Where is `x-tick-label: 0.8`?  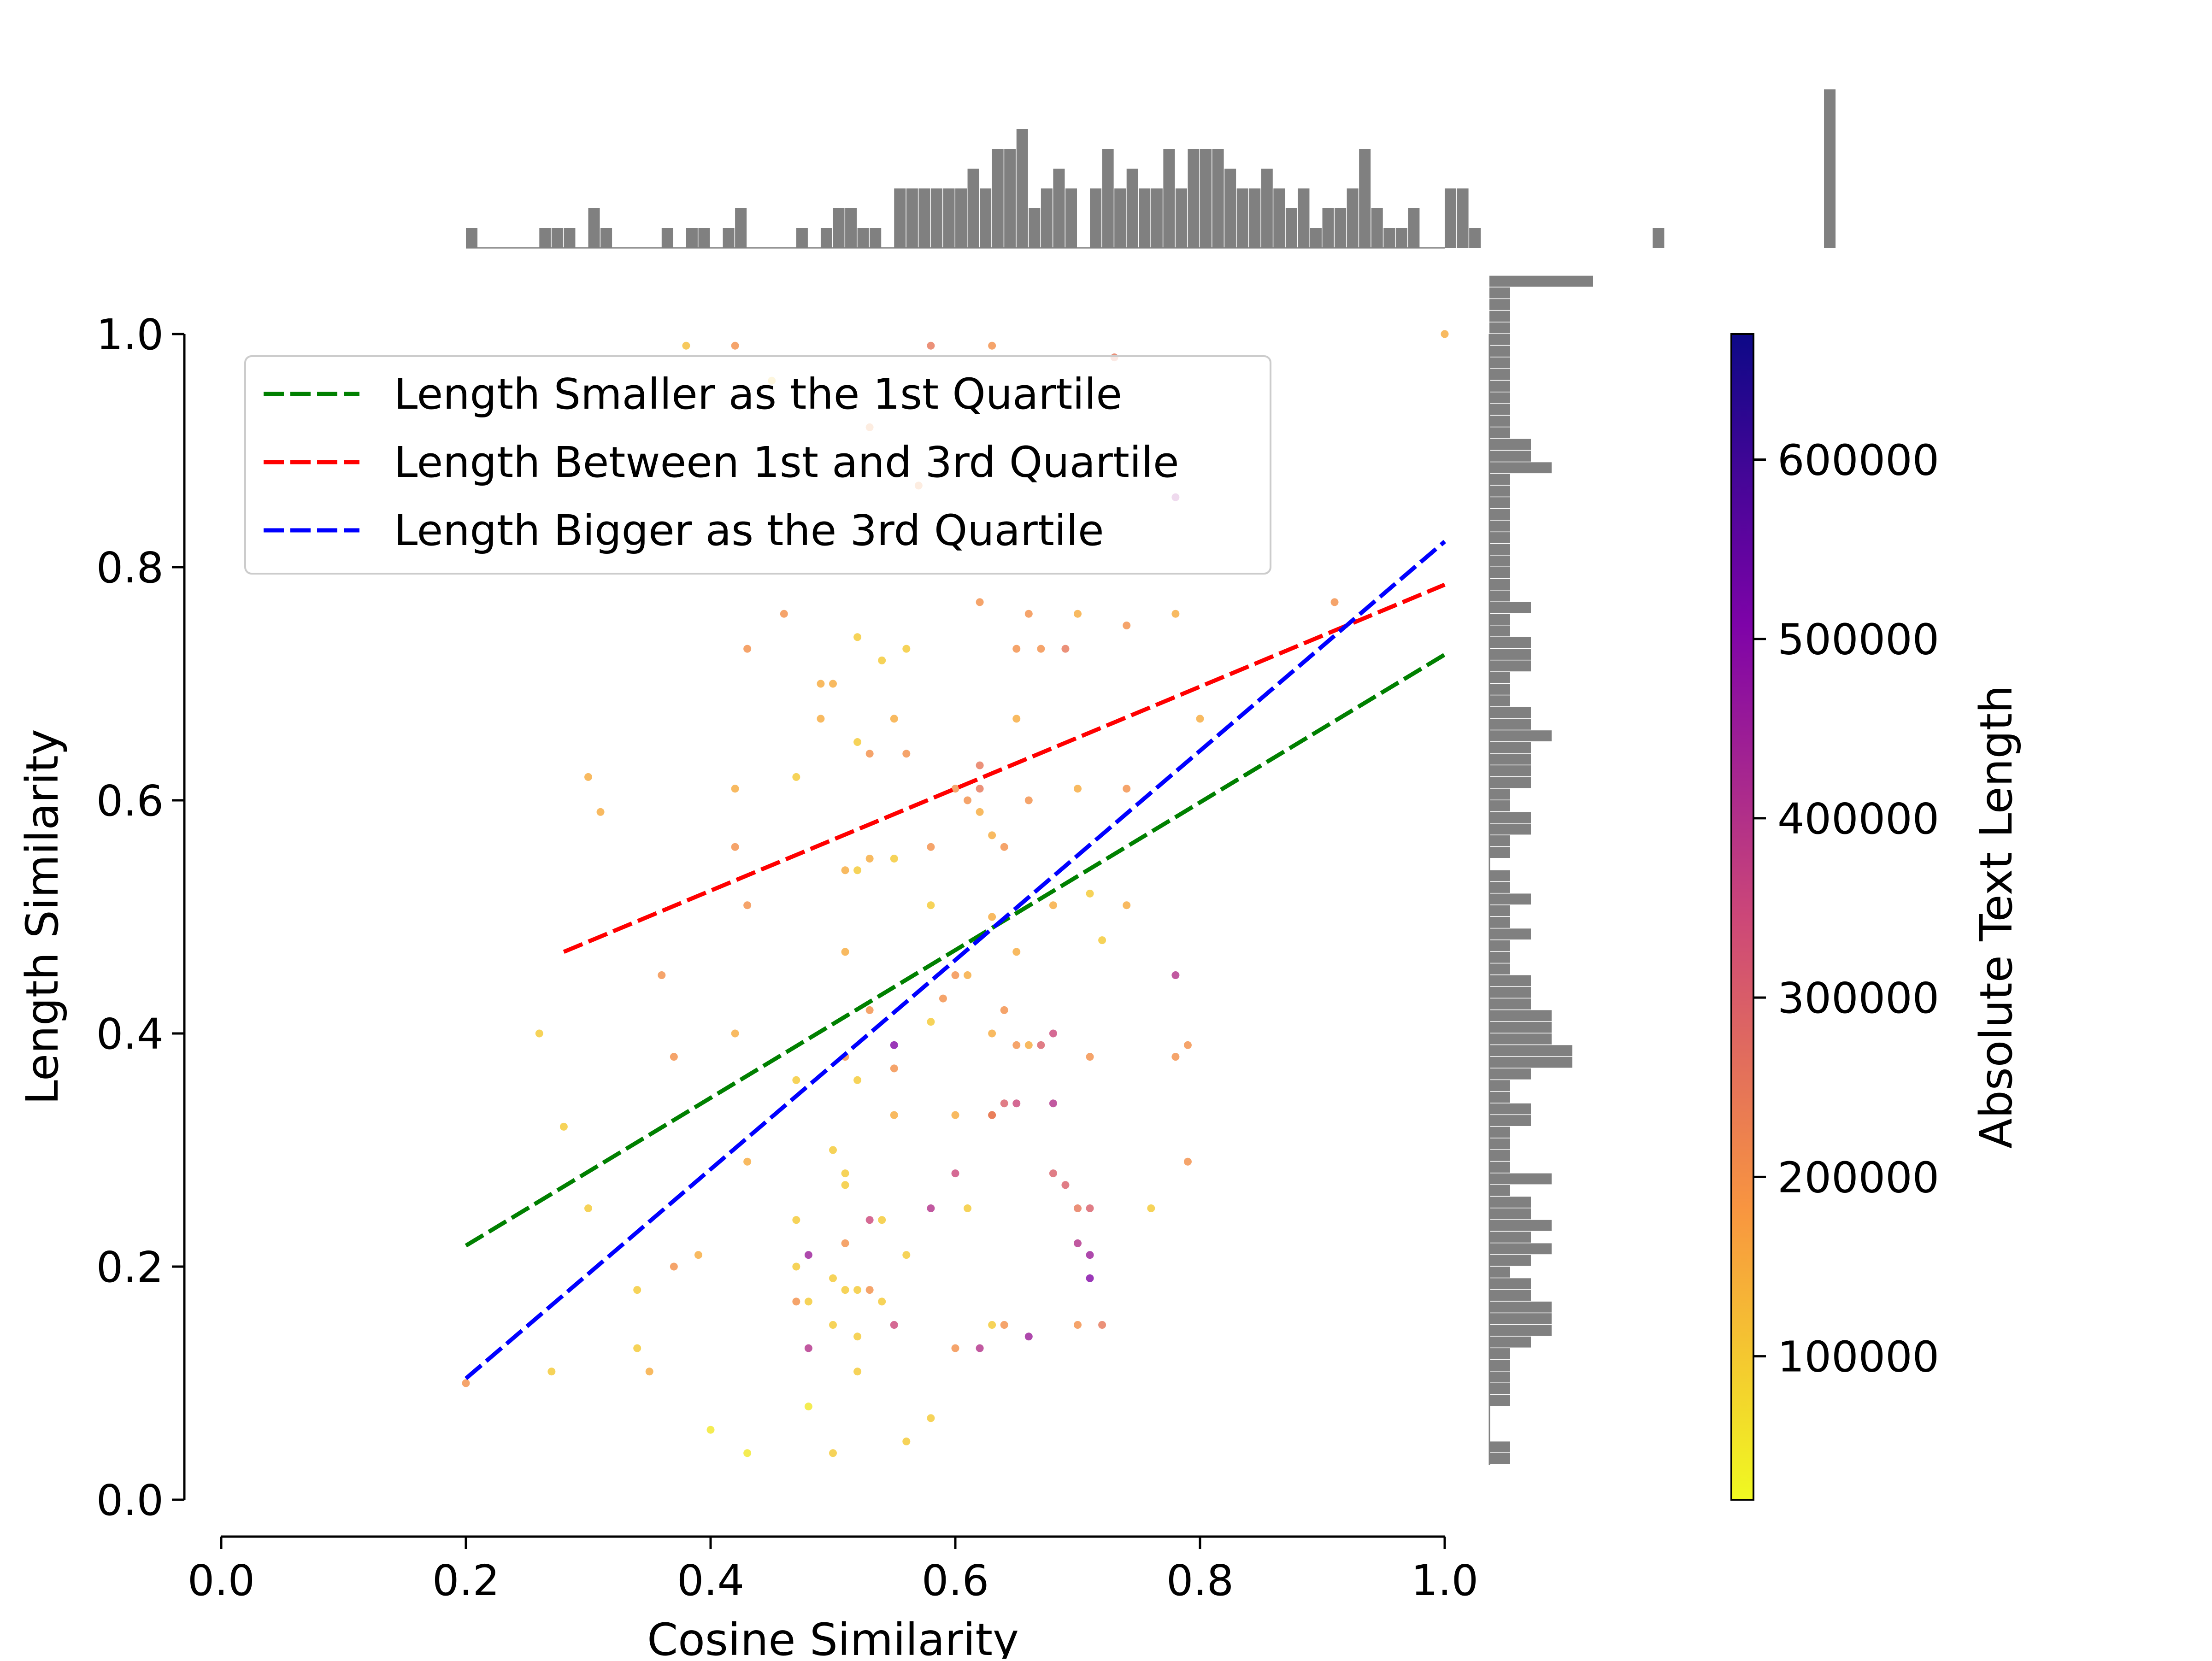 x-tick-label: 0.8 is located at coordinates (1200, 1580).